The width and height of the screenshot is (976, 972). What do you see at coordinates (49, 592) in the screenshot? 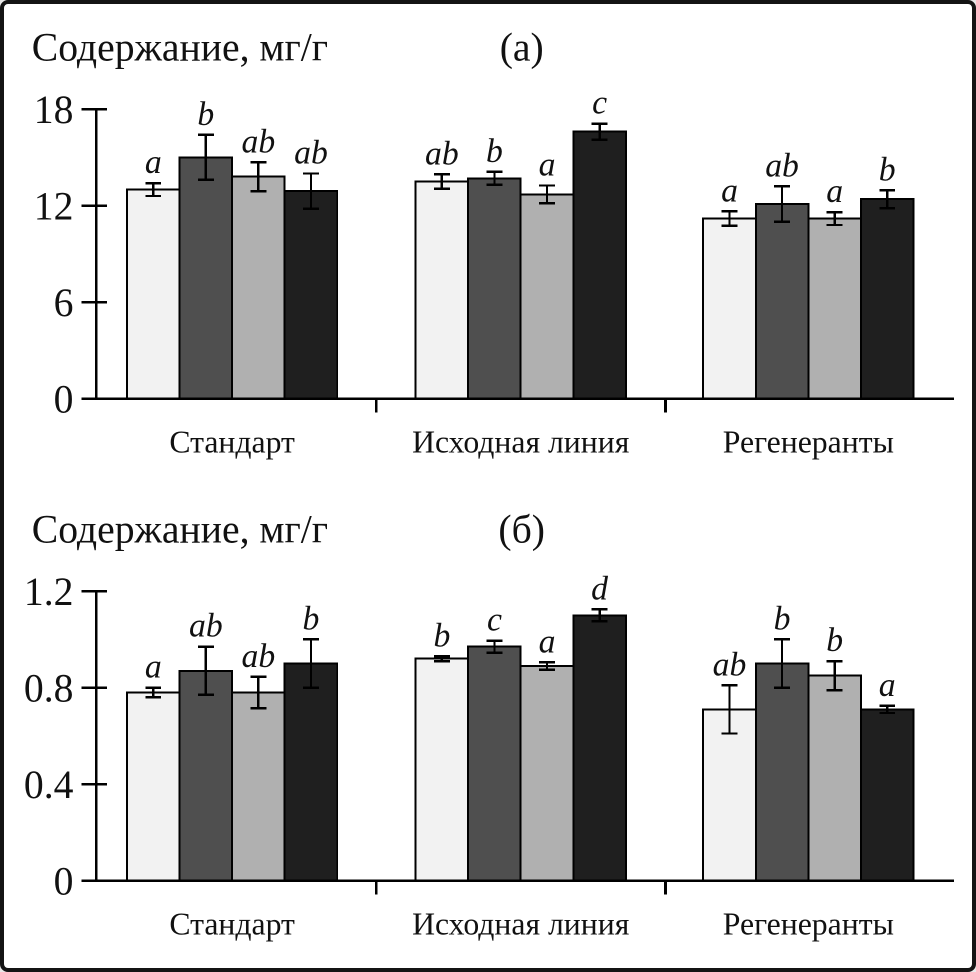
I see `y-tick-label: 1.2` at bounding box center [49, 592].